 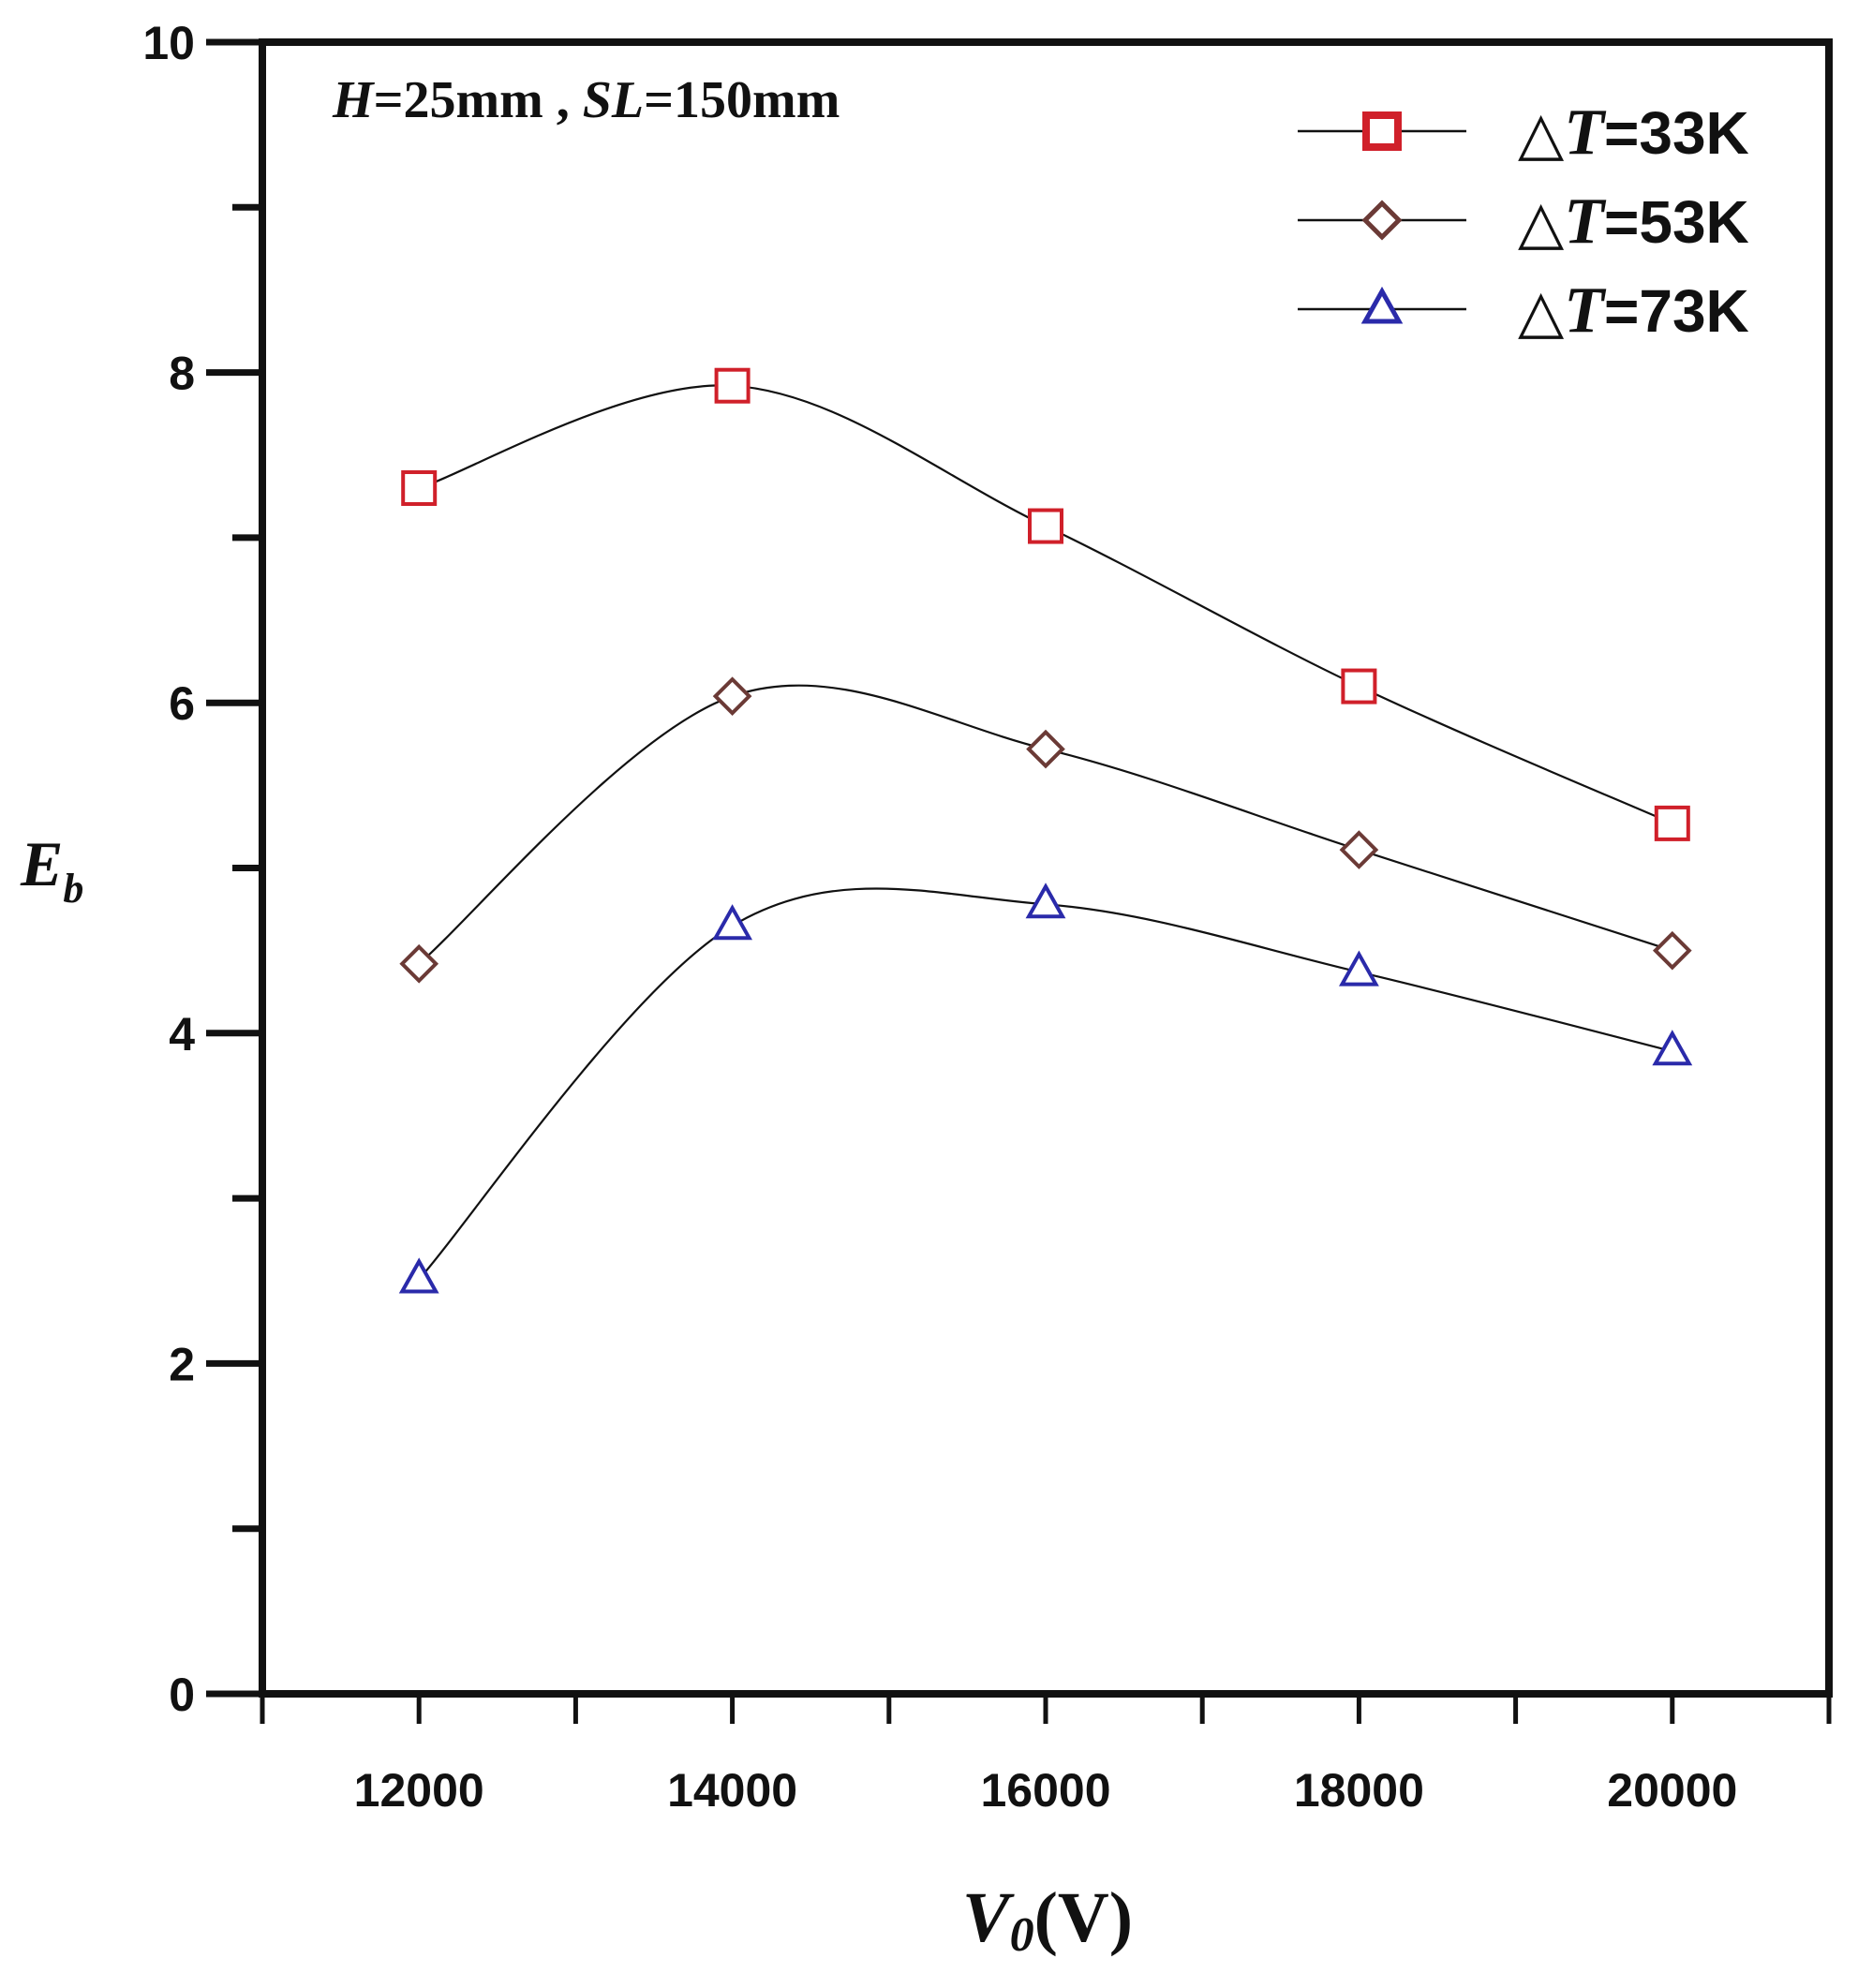 What do you see at coordinates (1047, 1920) in the screenshot?
I see `x-axis-label: V0(V)` at bounding box center [1047, 1920].